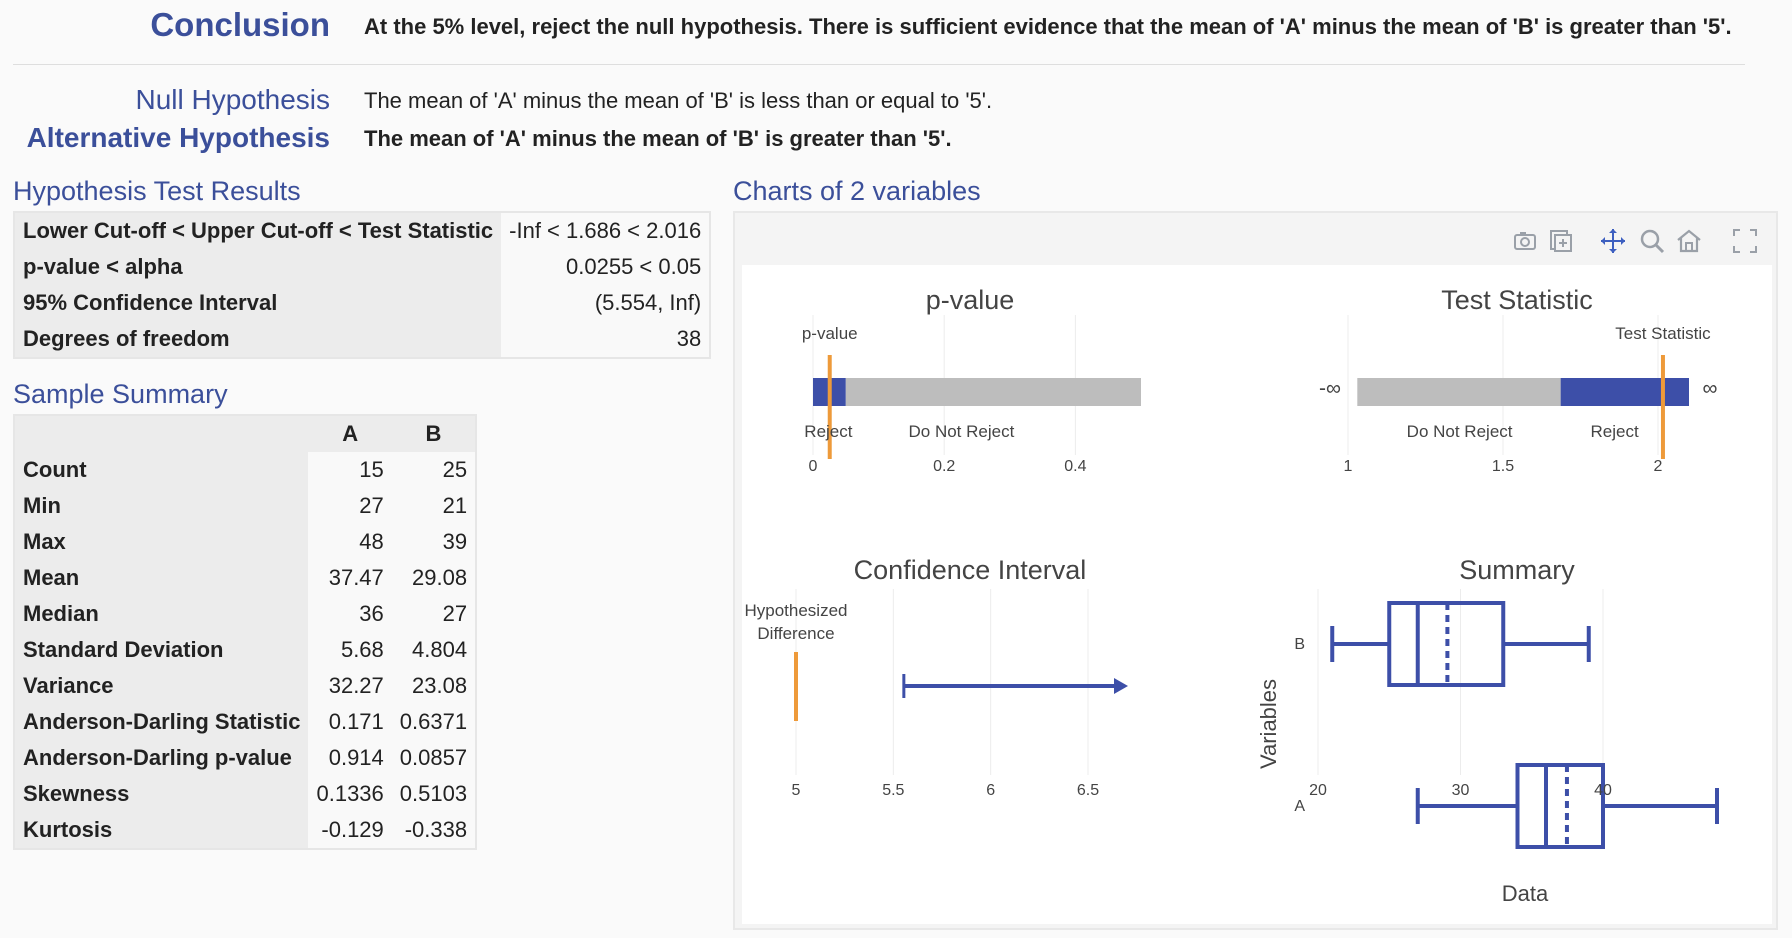 This screenshot has width=1792, height=938. Describe the element at coordinates (434, 650) in the screenshot. I see `value-b: 4.804` at that location.